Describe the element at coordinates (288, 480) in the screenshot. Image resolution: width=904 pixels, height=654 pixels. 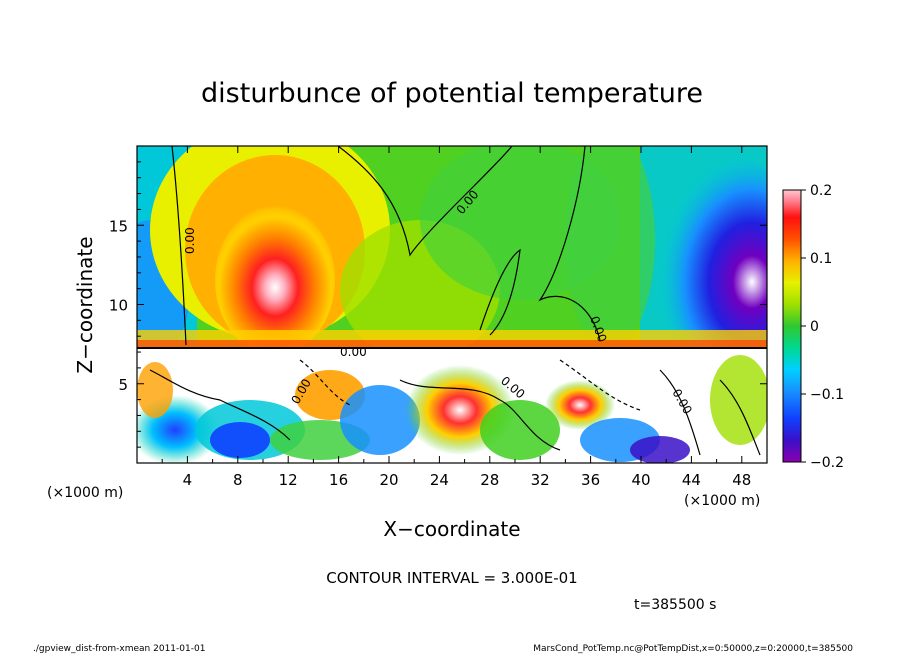
I see `x-tick-label: 12` at that location.